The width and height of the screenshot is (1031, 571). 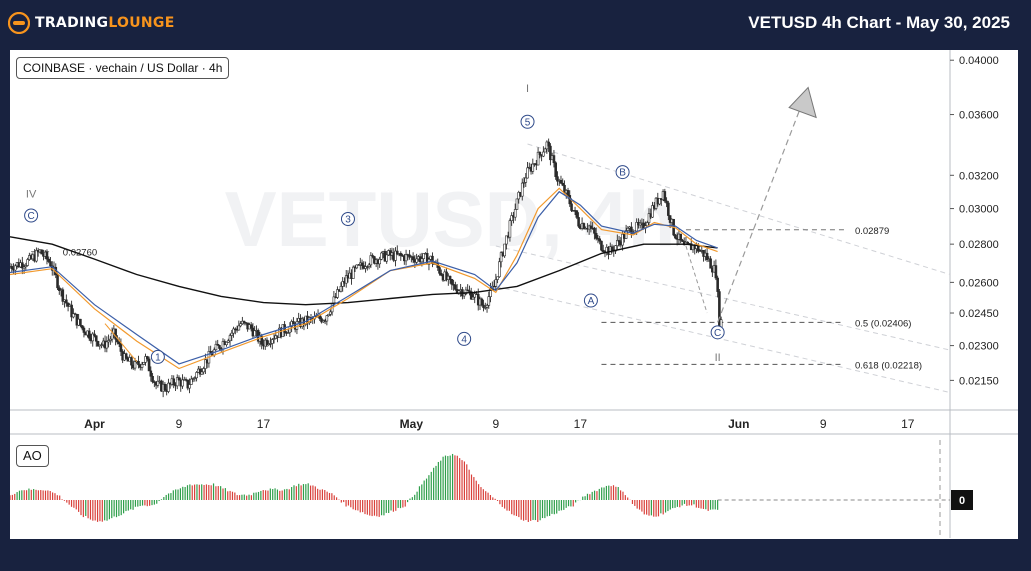 What do you see at coordinates (717, 333) in the screenshot?
I see `wave-label: C` at bounding box center [717, 333].